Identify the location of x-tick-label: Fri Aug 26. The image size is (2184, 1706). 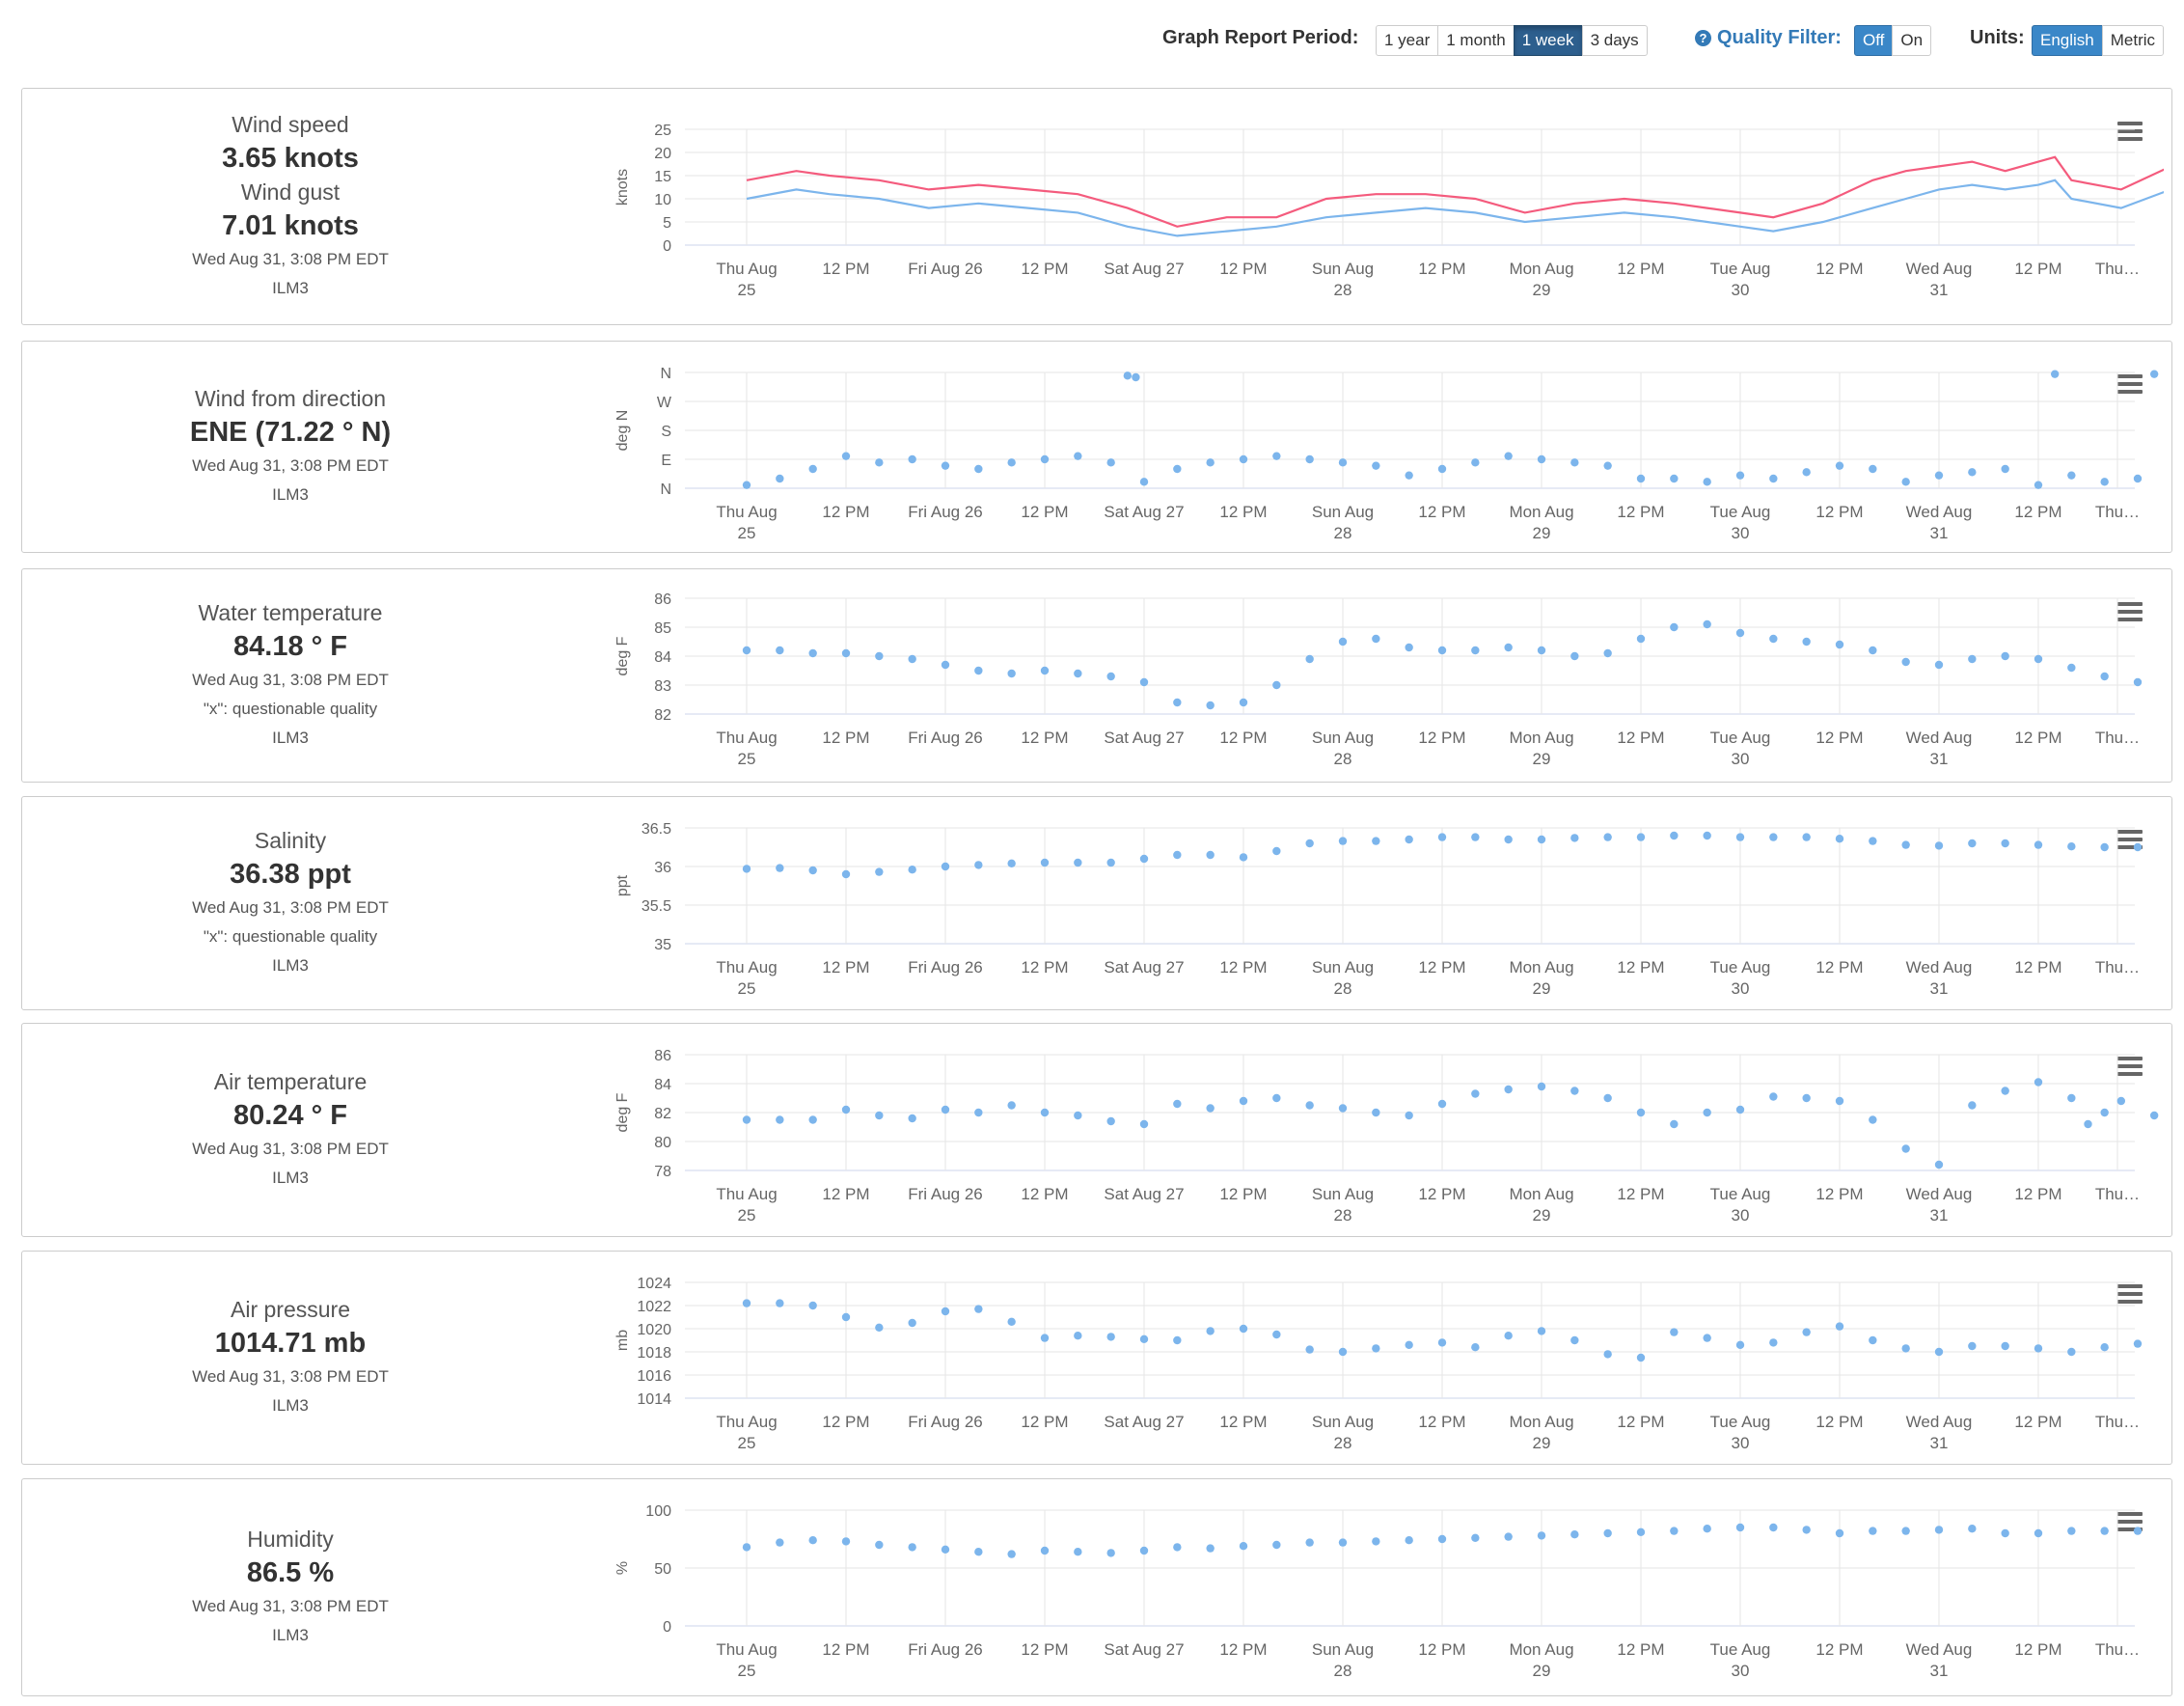
(946, 1649).